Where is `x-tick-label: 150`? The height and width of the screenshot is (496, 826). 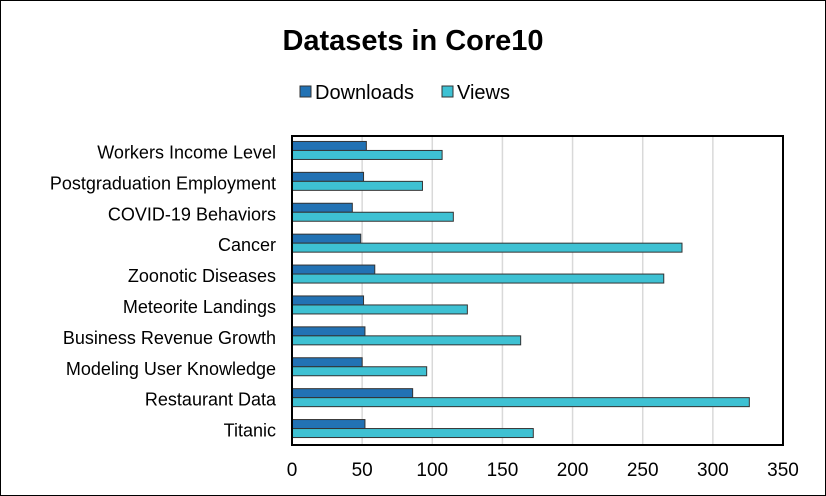
x-tick-label: 150 is located at coordinates (503, 470).